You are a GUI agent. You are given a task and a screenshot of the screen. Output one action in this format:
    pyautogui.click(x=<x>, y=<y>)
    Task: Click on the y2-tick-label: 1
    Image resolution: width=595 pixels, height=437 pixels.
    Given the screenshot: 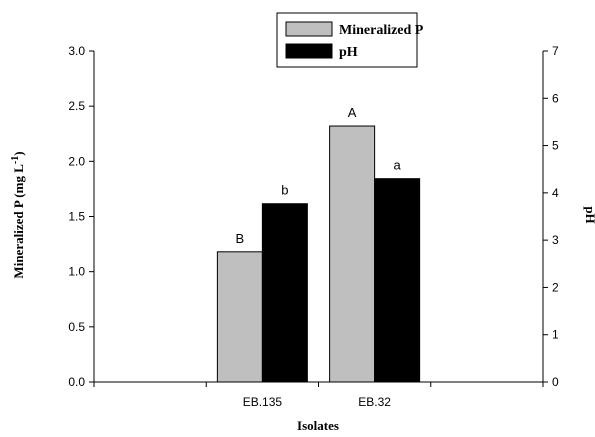 What is the action you would take?
    pyautogui.click(x=555, y=335)
    